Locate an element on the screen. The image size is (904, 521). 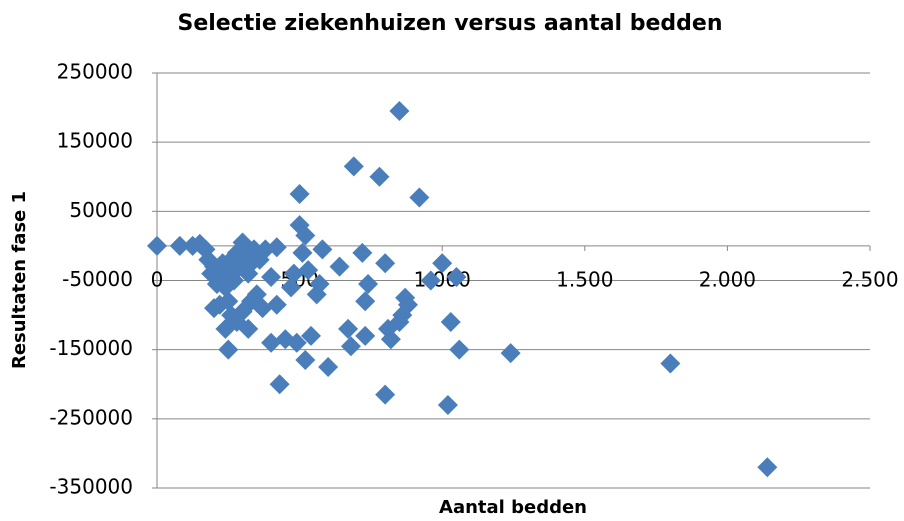
y-tick-label: -250000 is located at coordinates (91, 417).